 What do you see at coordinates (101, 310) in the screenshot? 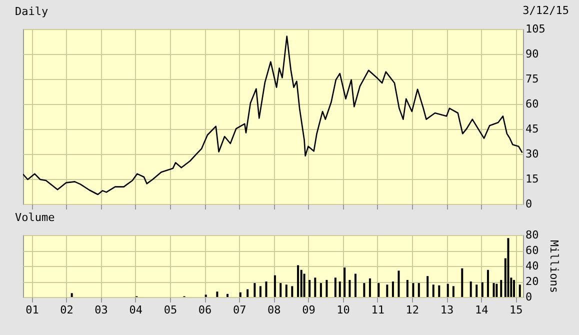
I see `x-tick-label: 03` at bounding box center [101, 310].